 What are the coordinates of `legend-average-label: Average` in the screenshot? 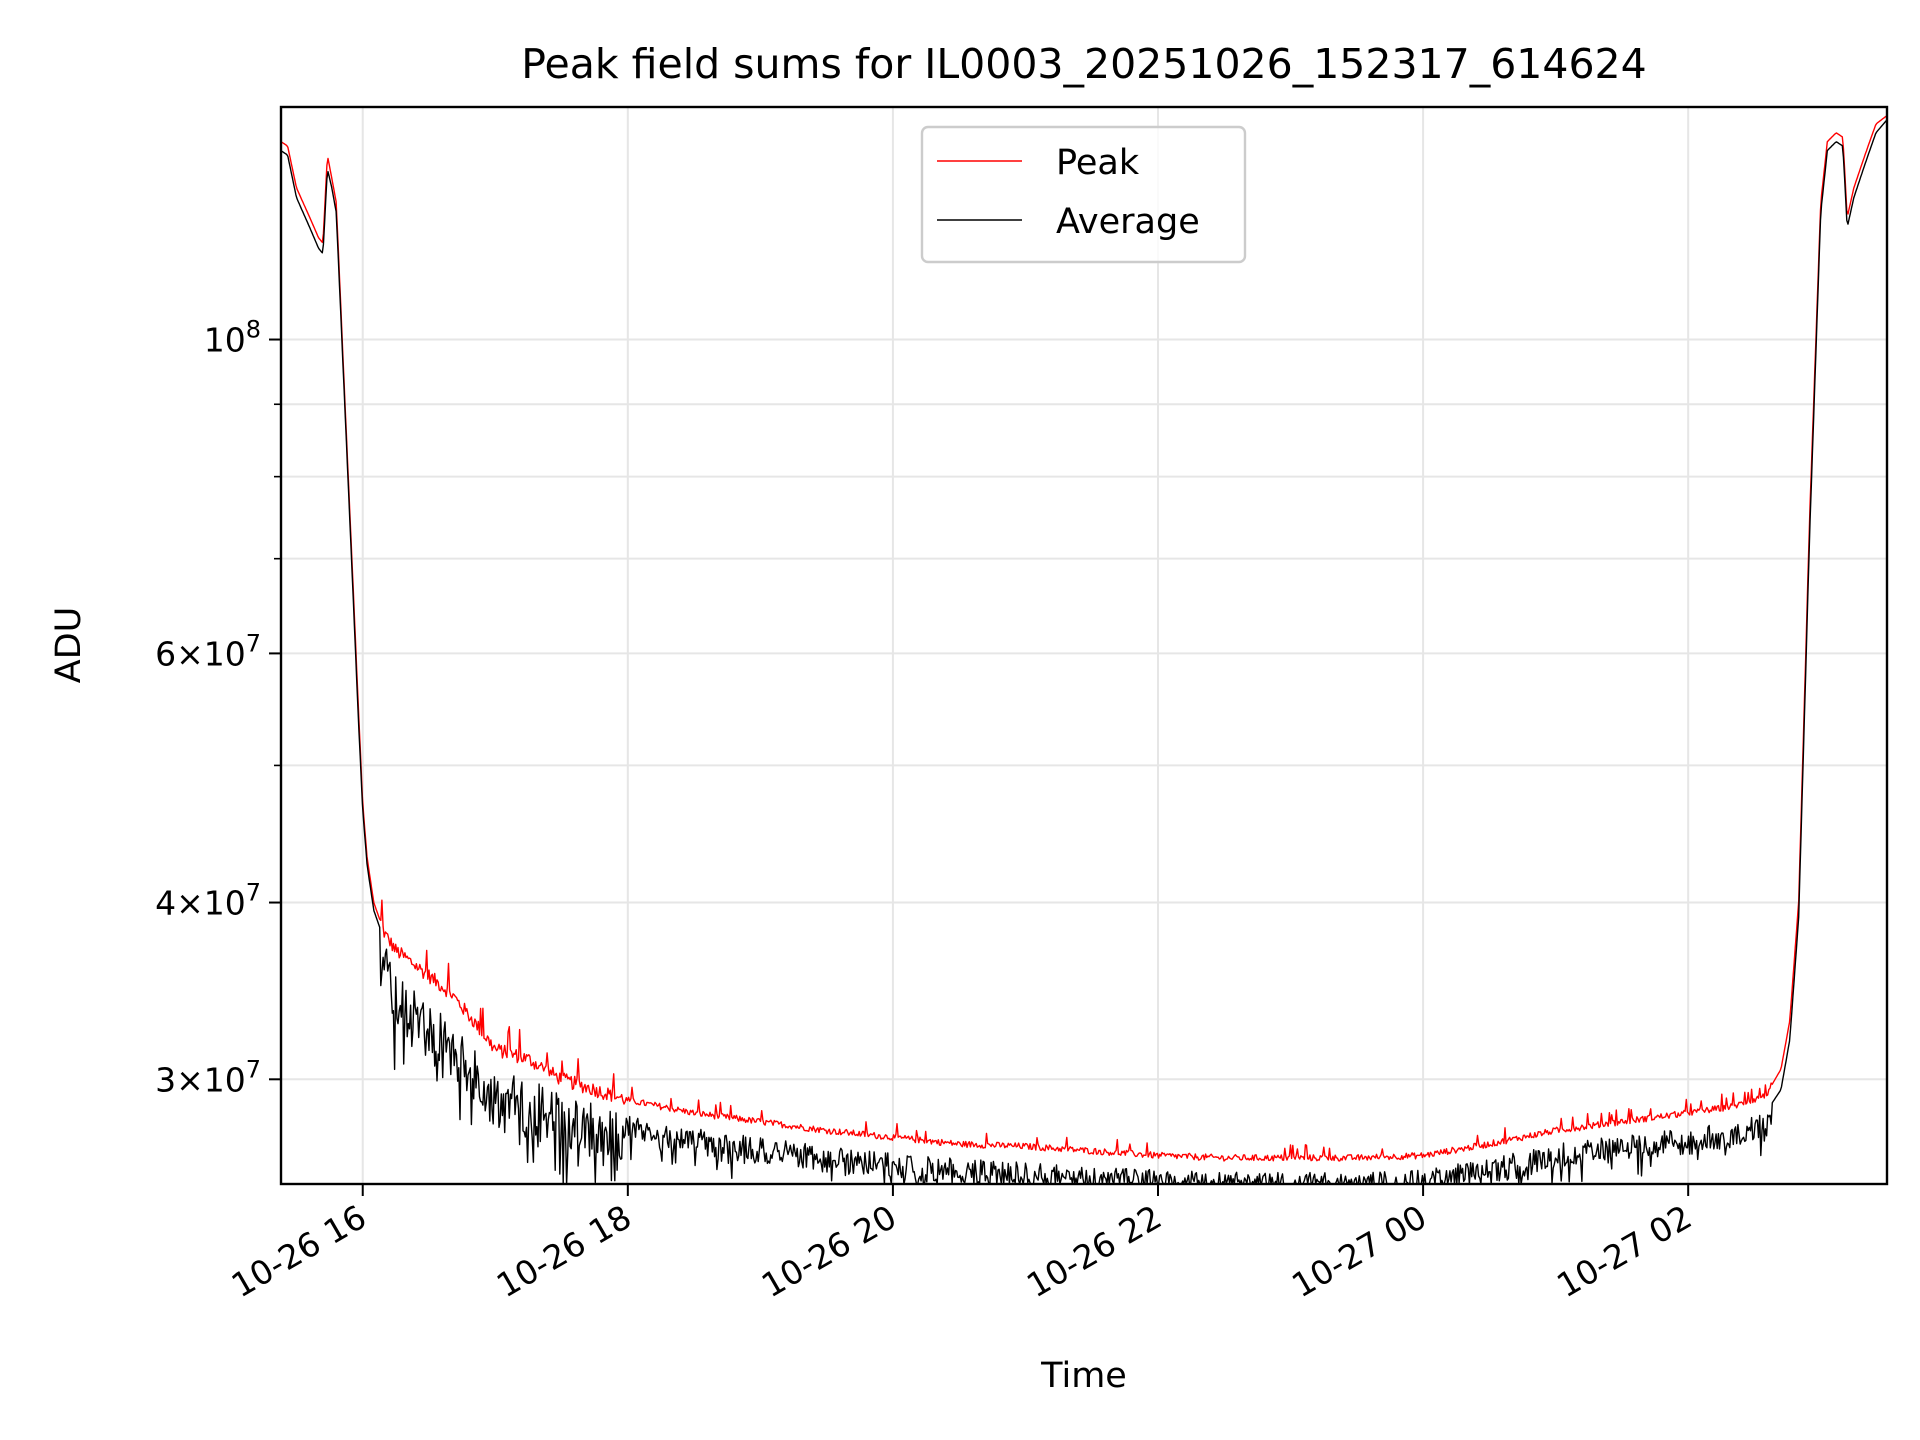 It's located at (1128, 222).